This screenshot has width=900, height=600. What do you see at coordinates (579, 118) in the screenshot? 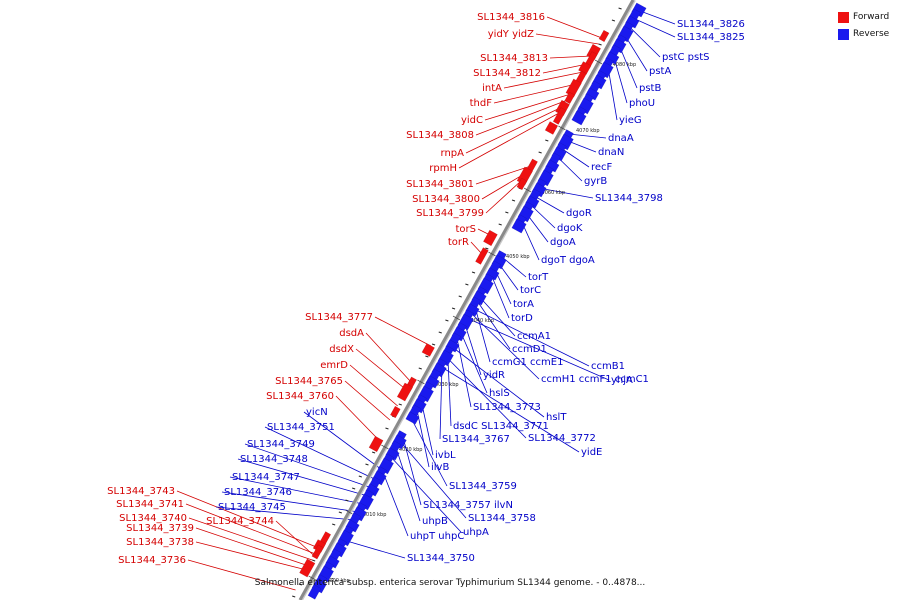
I see `reverse-gene-118-block` at bounding box center [579, 118].